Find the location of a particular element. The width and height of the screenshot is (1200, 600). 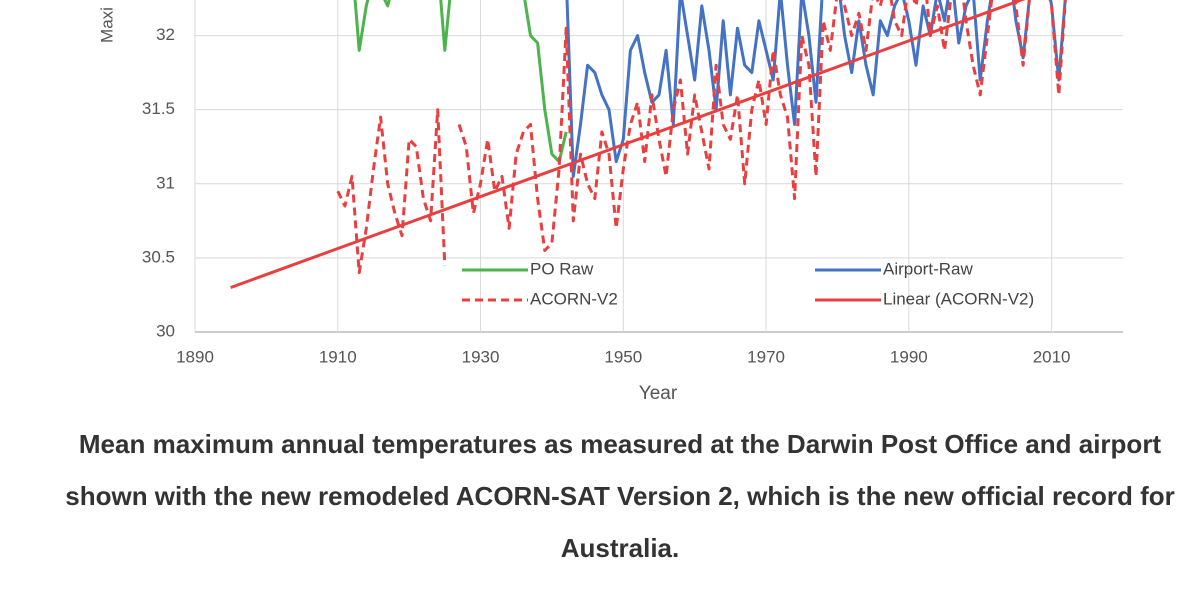

legend-label: Airport-Raw is located at coordinates (928, 268).